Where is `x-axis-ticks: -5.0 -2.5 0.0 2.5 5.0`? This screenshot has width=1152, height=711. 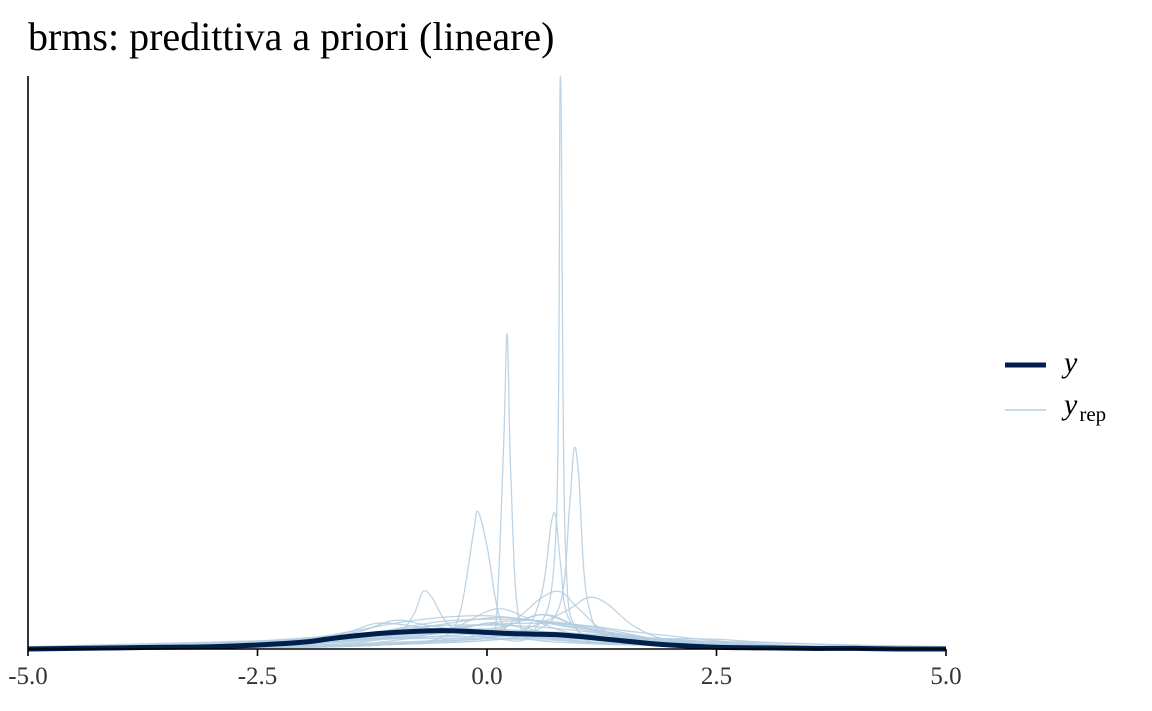
x-axis-ticks: -5.0 -2.5 0.0 2.5 5.0 is located at coordinates (485, 669).